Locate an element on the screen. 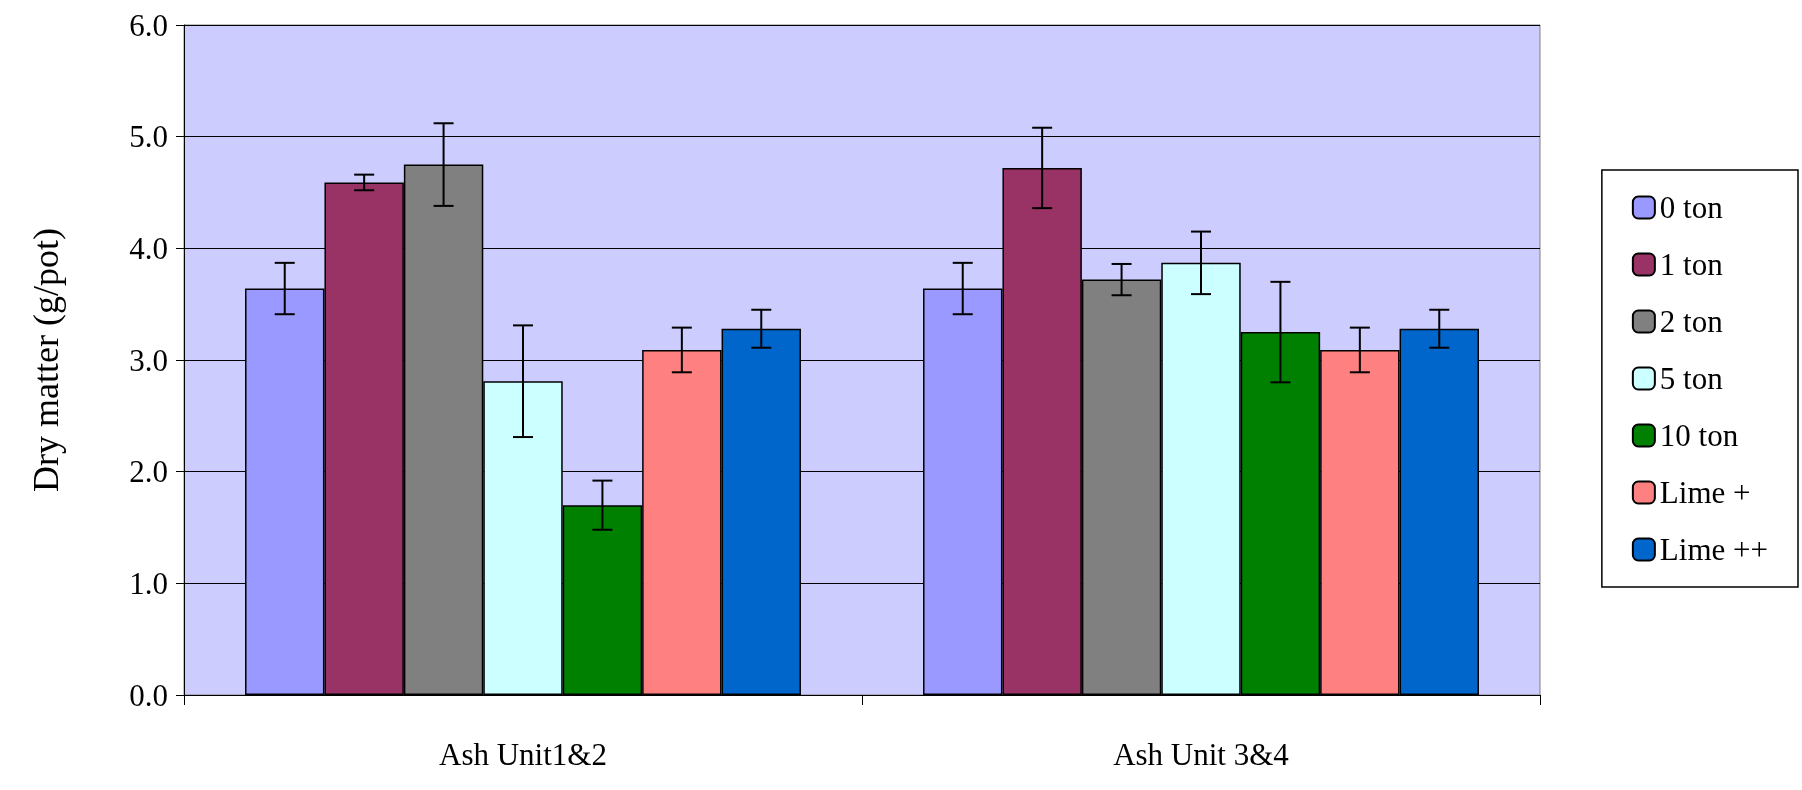 The height and width of the screenshot is (790, 1802). legend-label: 2 ton is located at coordinates (1691, 321).